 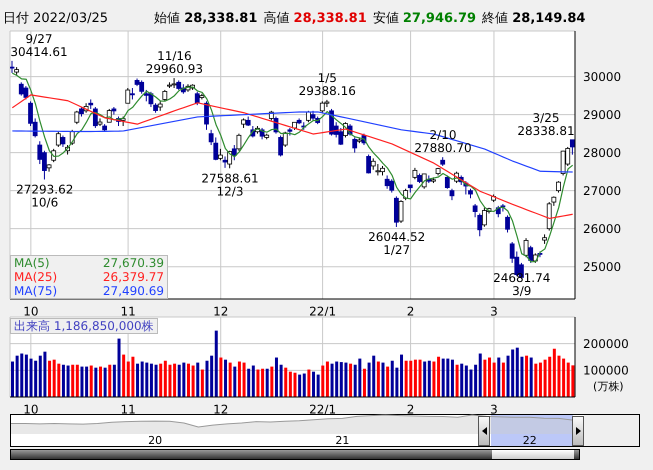 I want to click on annotation: 24681.74 3/9, so click(x=521, y=284).